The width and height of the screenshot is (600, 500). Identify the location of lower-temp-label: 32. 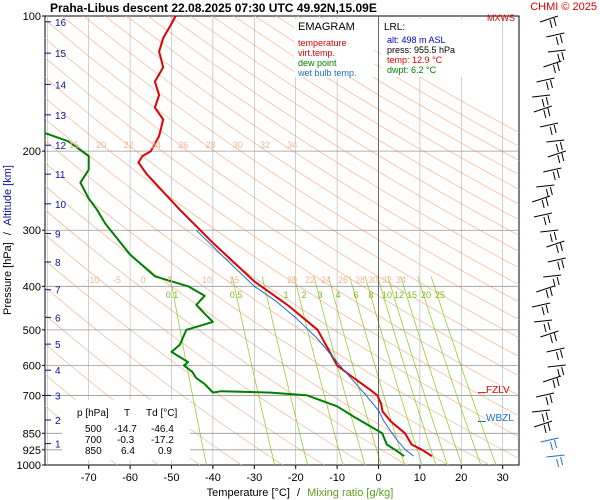
(387, 280).